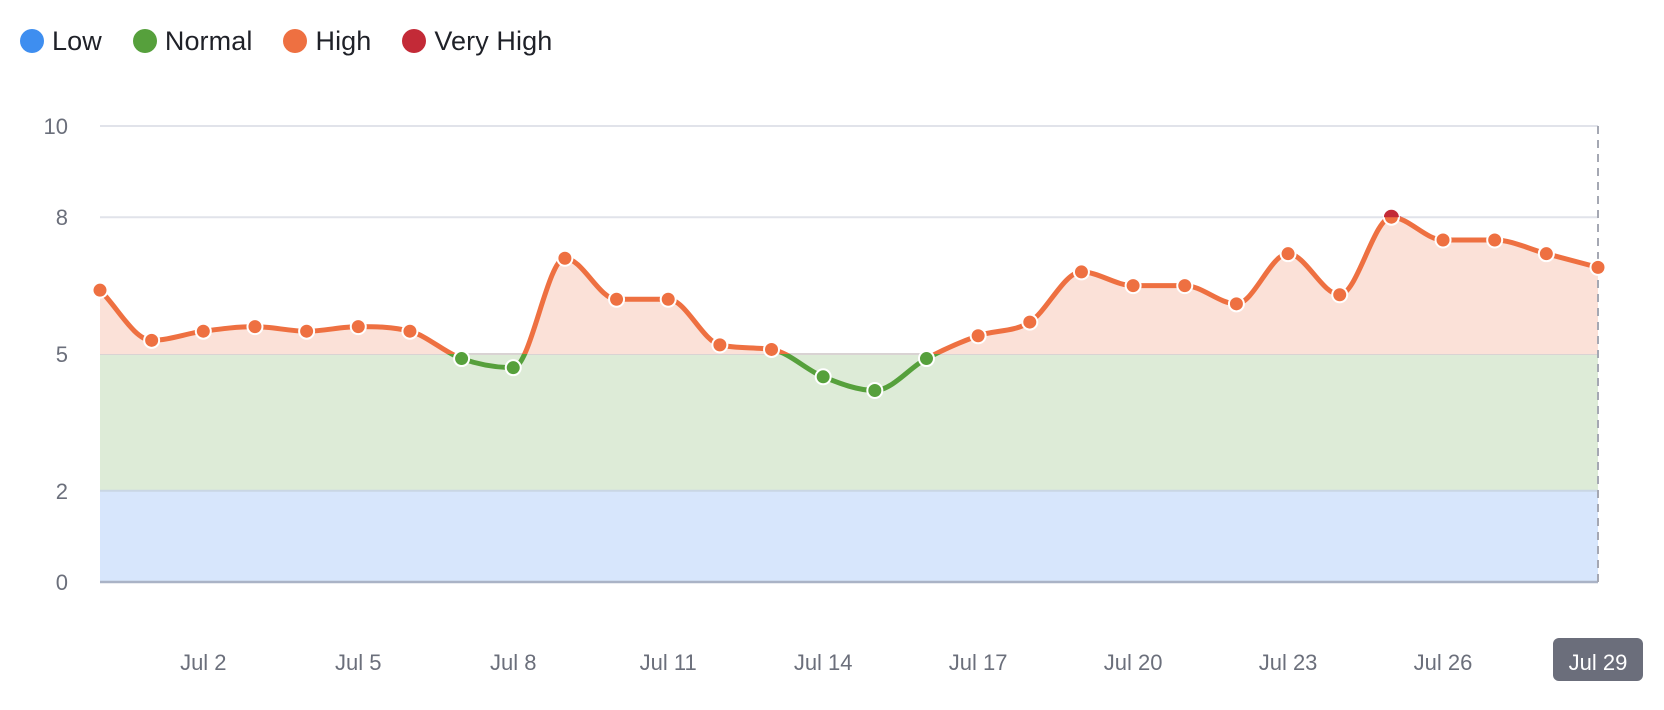  Describe the element at coordinates (1288, 662) in the screenshot. I see `x-tick-label: Jul 23` at that location.